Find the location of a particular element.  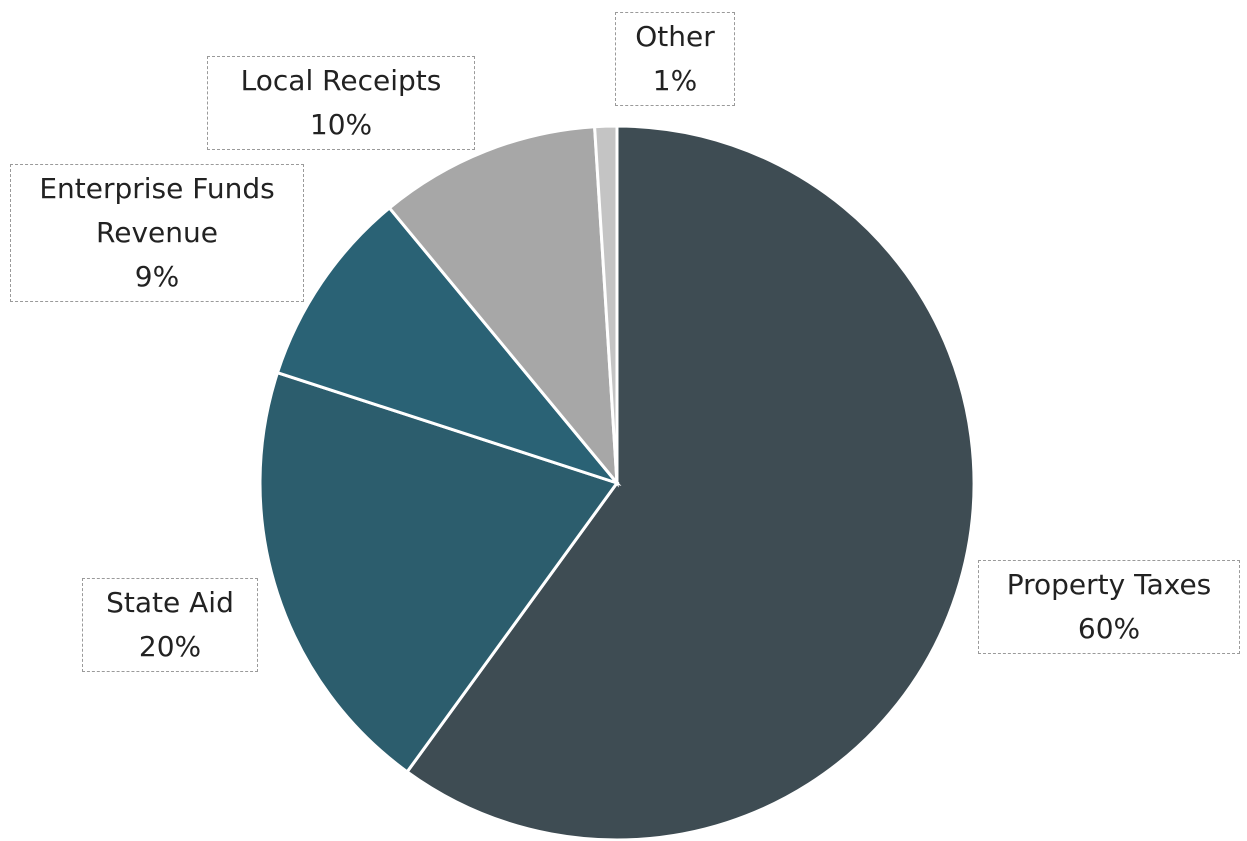

value-label: 20% is located at coordinates (170, 646).